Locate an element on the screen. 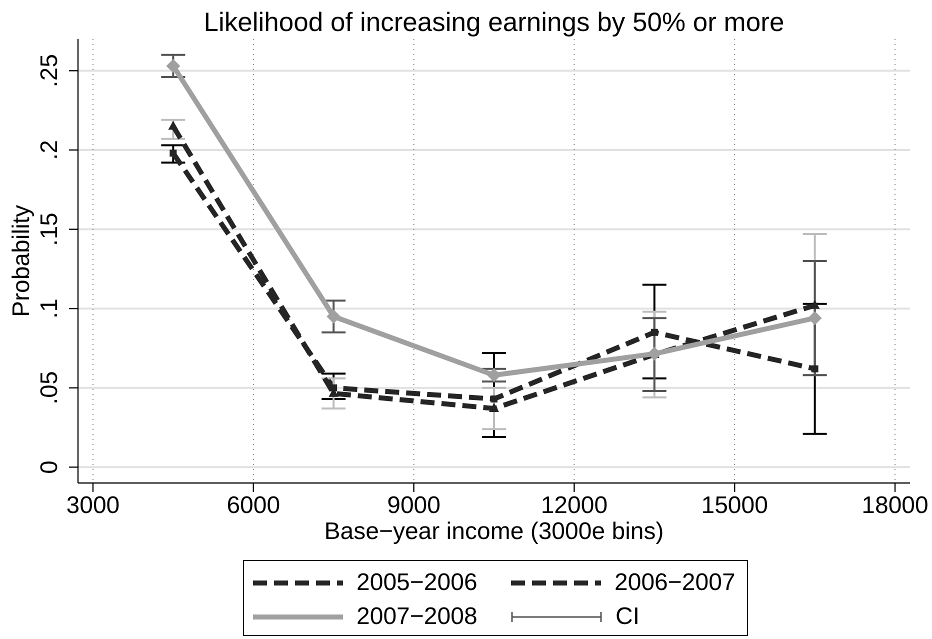 Image resolution: width=932 pixels, height=639 pixels. chart-title: Likelihood of increasing earnings by 50% or more is located at coordinates (494, 22).